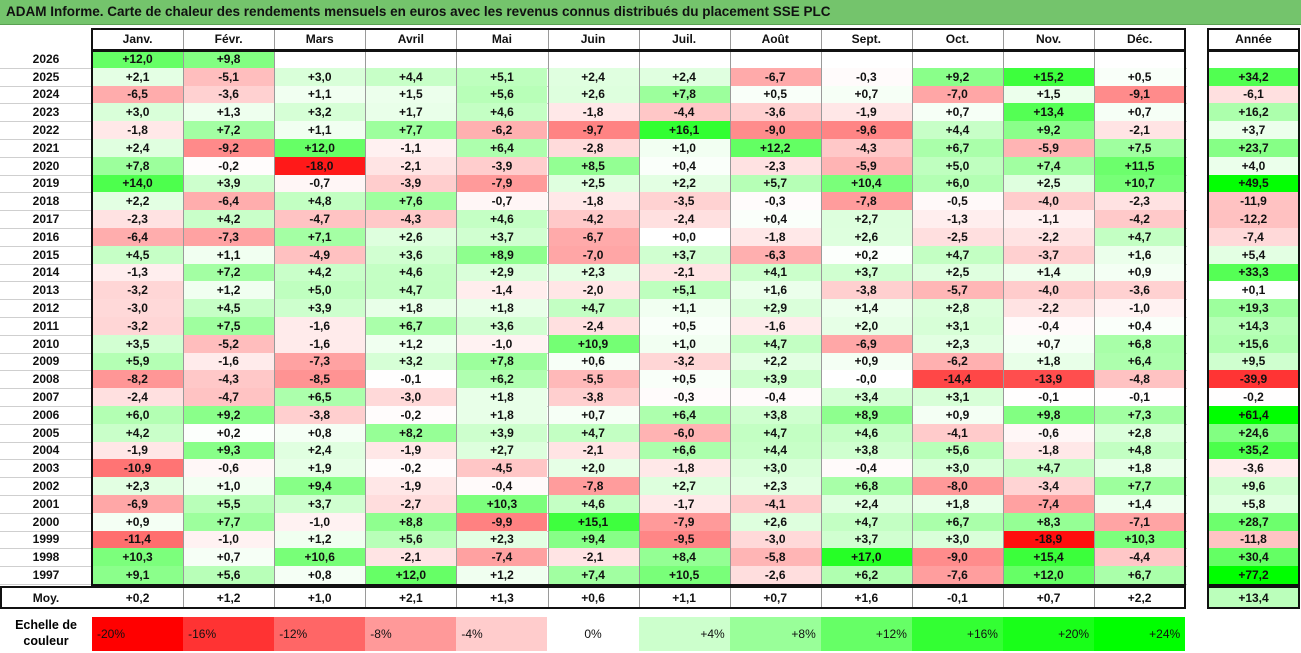  Describe the element at coordinates (502, 165) in the screenshot. I see `heatmap-cell: -3,9` at that location.